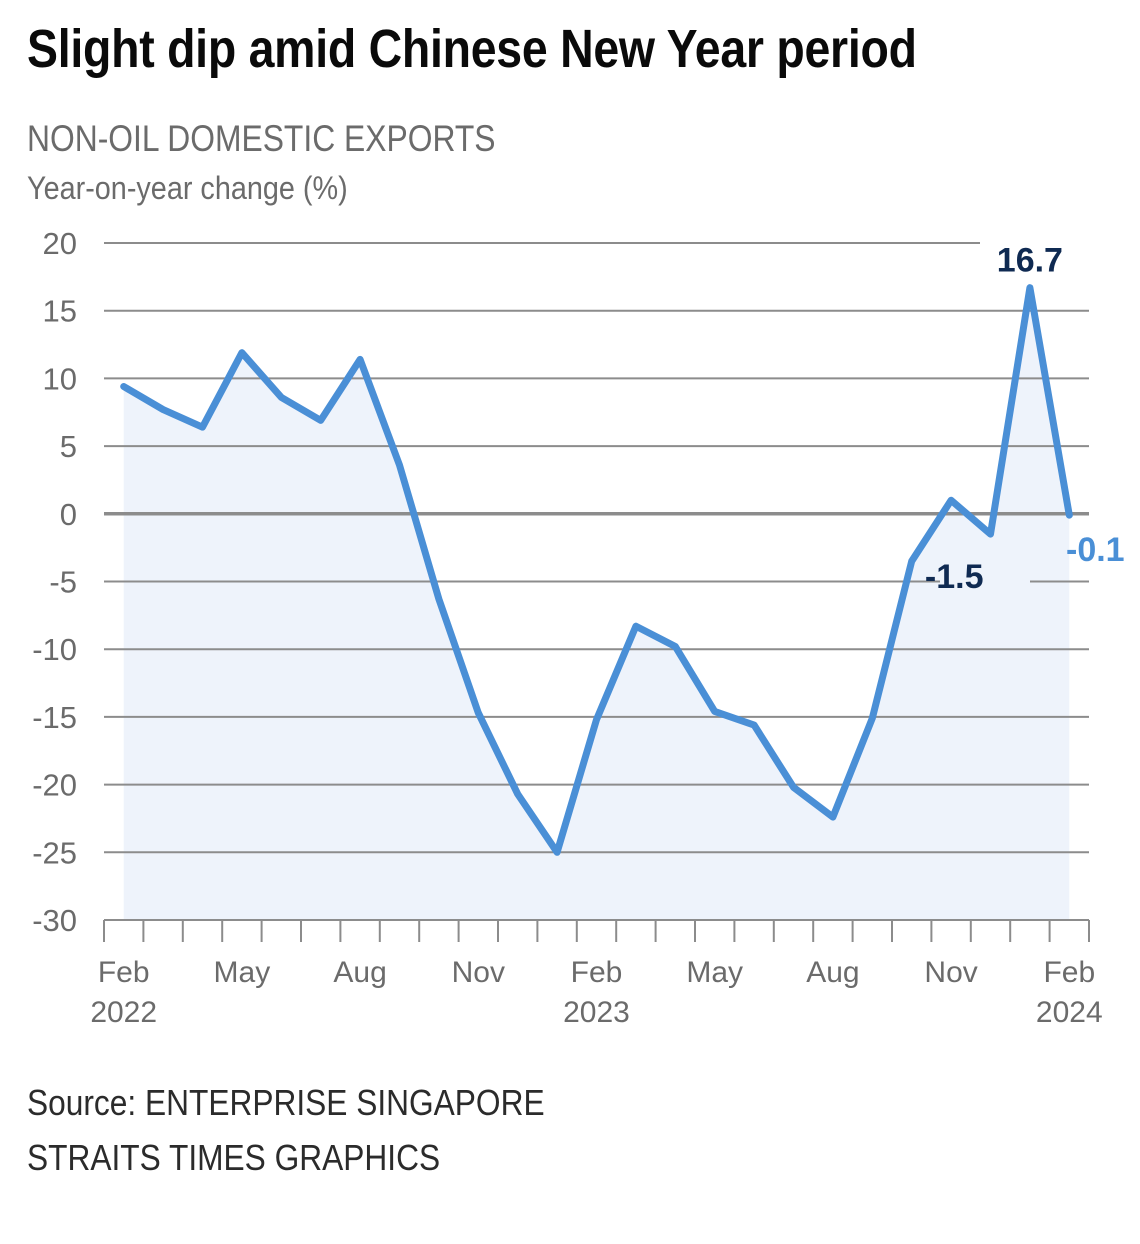 The width and height of the screenshot is (1140, 1244). What do you see at coordinates (261, 138) in the screenshot?
I see `chart-subtitle: NON-OIL DOMESTIC EXPORTS` at bounding box center [261, 138].